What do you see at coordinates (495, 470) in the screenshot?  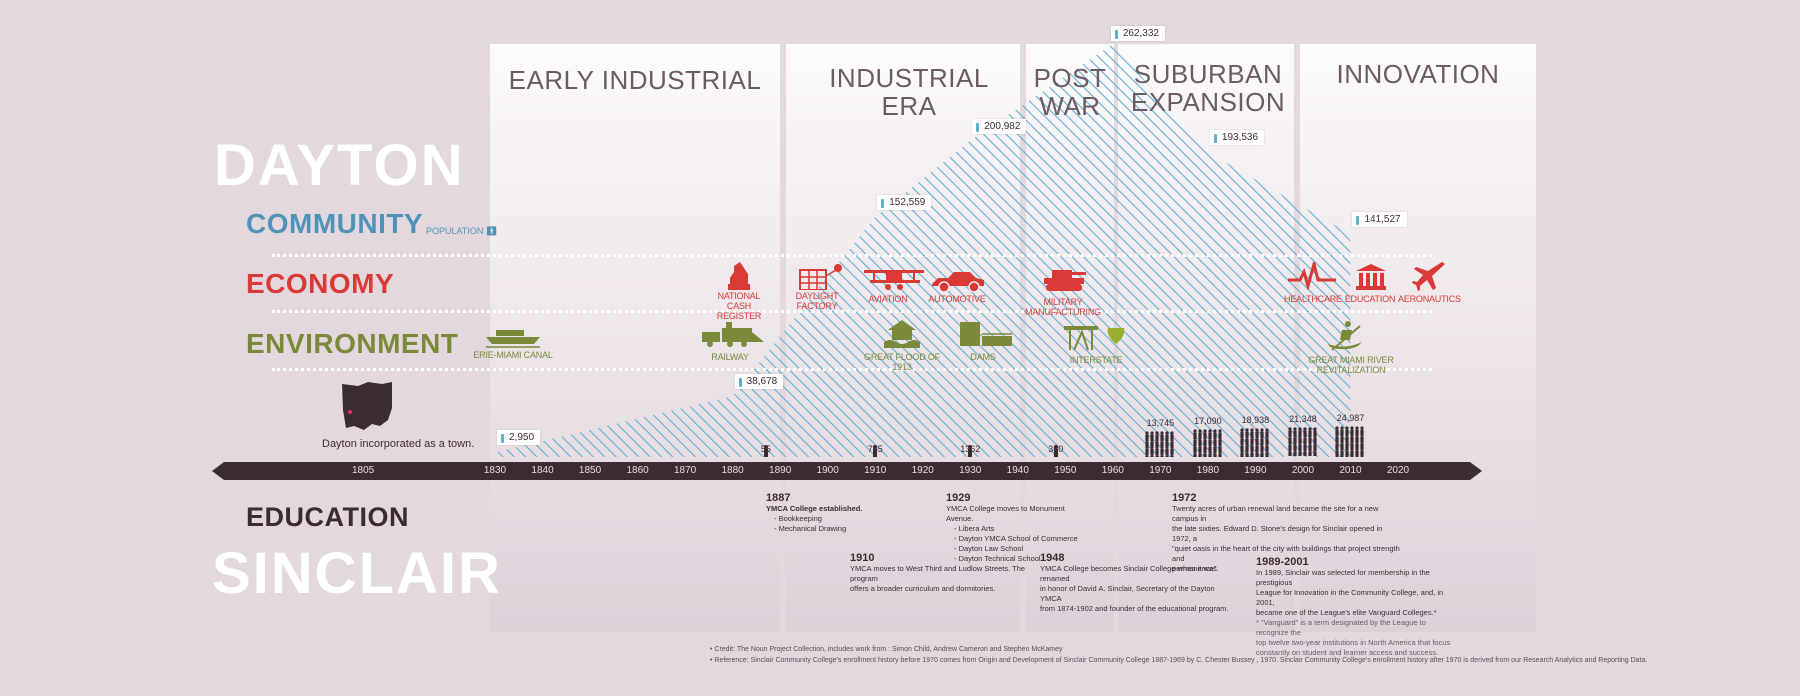 I see `axis-tick-1830: 1830` at bounding box center [495, 470].